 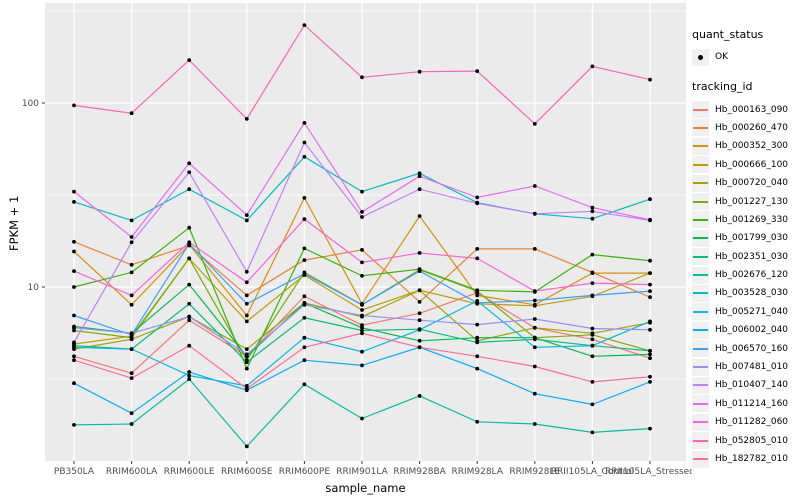 What do you see at coordinates (746, 404) in the screenshot?
I see `legend-item: Hb_011214_160` at bounding box center [746, 404].